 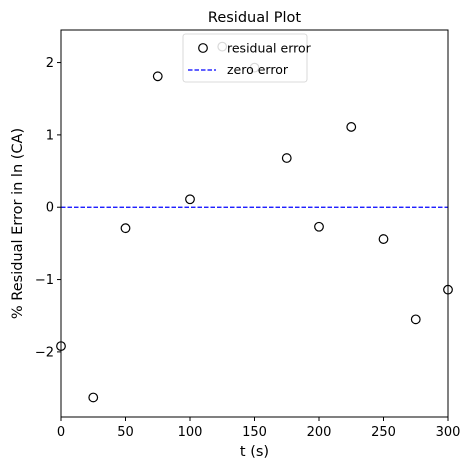 I want to click on x-tick-label: 150, so click(x=254, y=432).